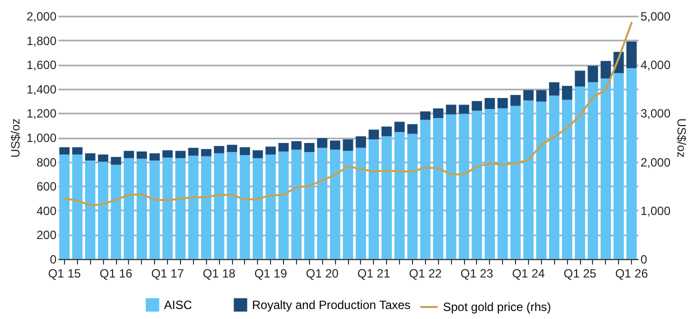 Image resolution: width=696 pixels, height=319 pixels. What do you see at coordinates (655, 162) in the screenshot?
I see `y2-tick-label: 2,000` at bounding box center [655, 162].